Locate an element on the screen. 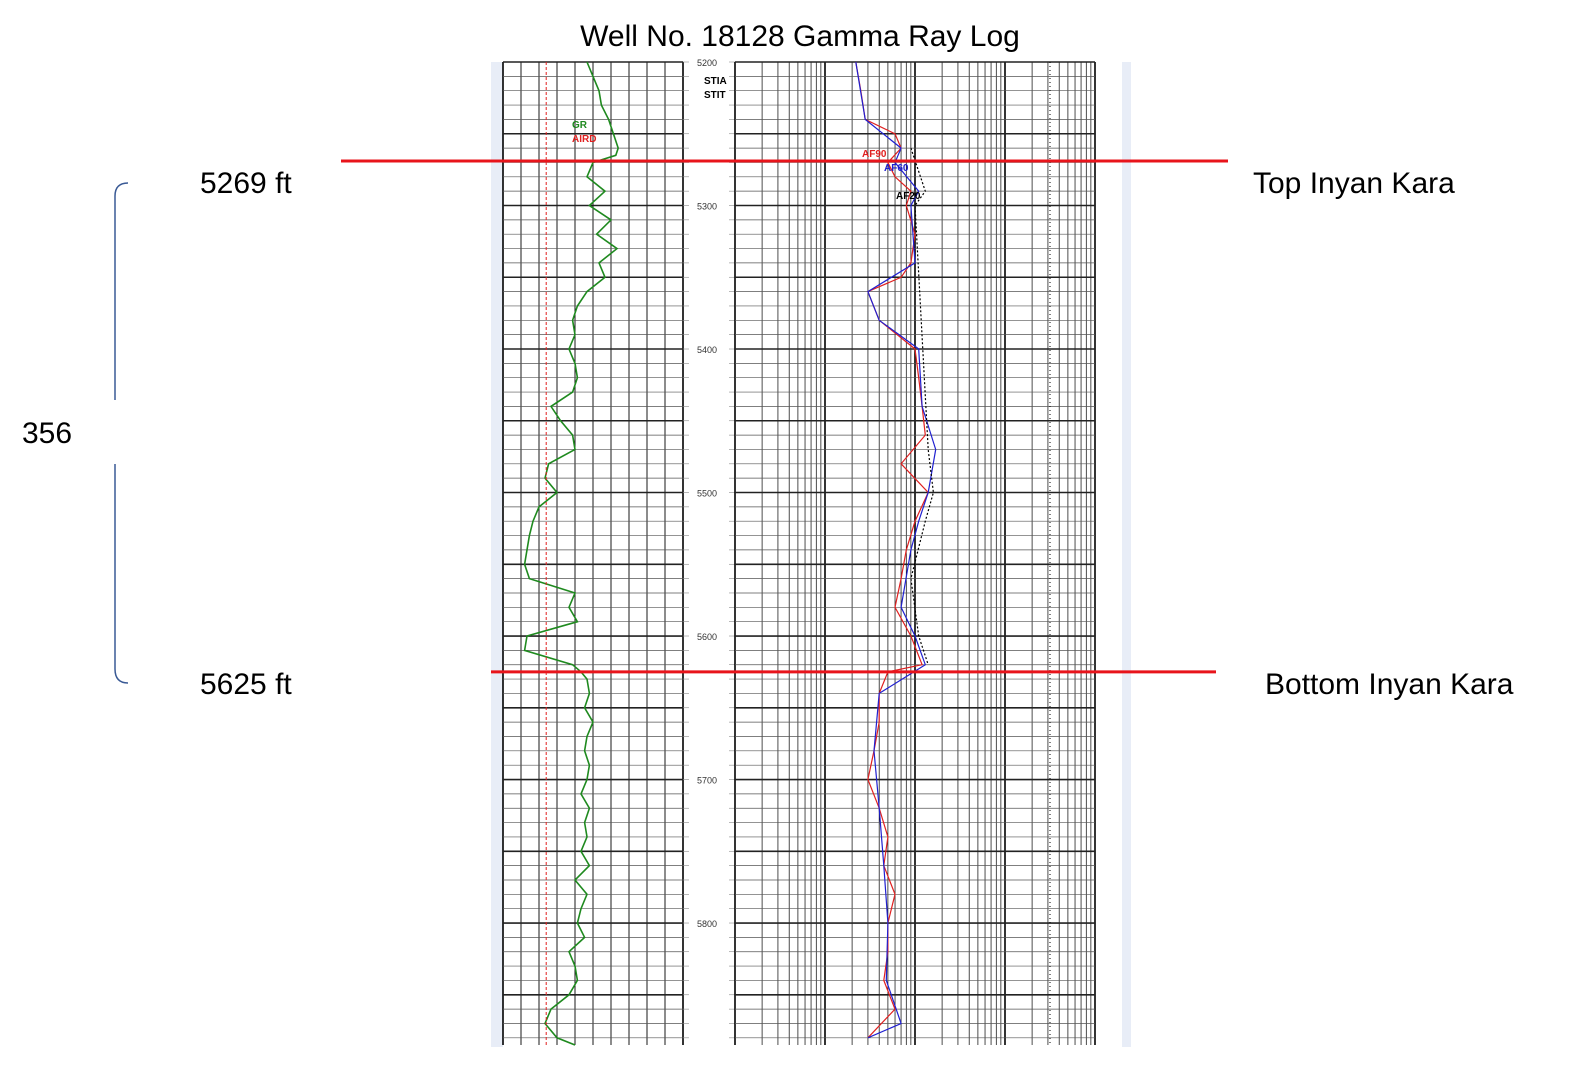 The height and width of the screenshot is (1076, 1571). curve-af60 is located at coordinates (896, 550).